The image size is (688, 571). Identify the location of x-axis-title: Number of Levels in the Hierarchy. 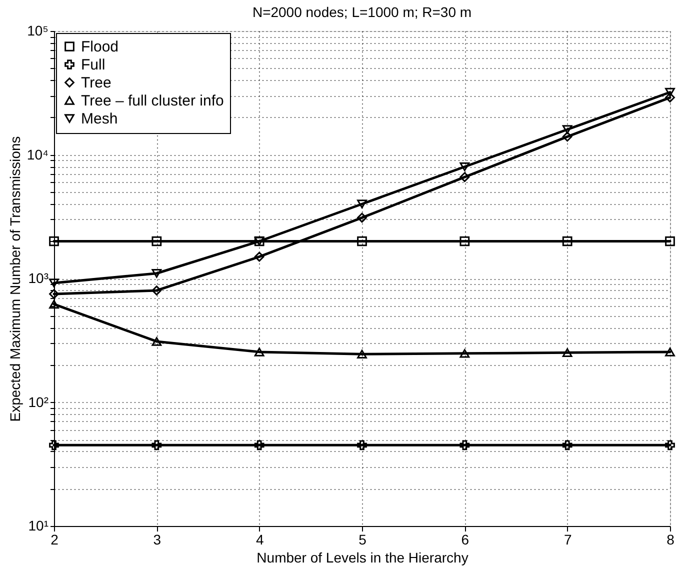
(362, 558).